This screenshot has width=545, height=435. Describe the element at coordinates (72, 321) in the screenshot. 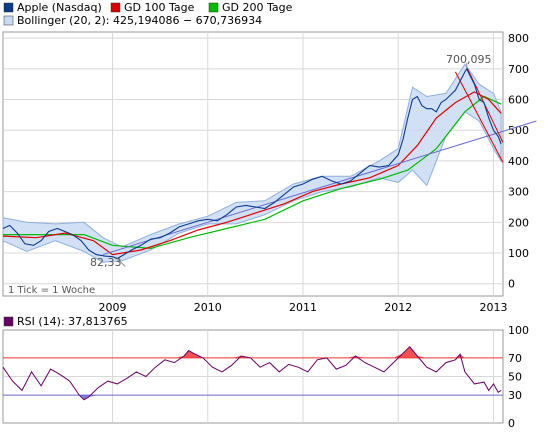

I see `rsi-title: RSI (14): 37,813765` at that location.